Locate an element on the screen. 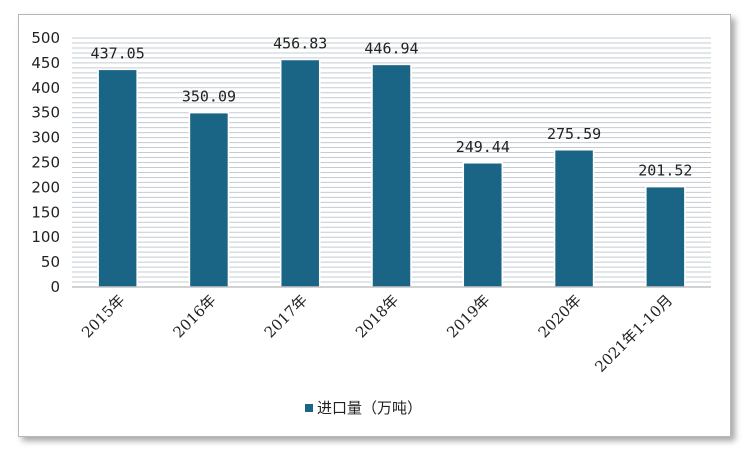 This screenshot has width=750, height=451. x-tick-label: 2018年 is located at coordinates (377, 316).